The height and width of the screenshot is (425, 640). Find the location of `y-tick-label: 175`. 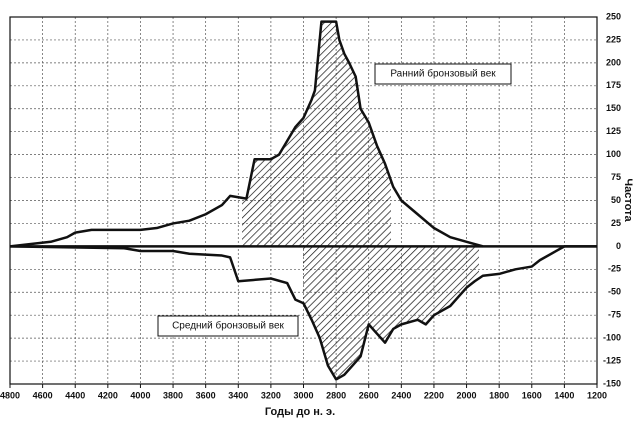

y-tick-label: 175 is located at coordinates (613, 85).